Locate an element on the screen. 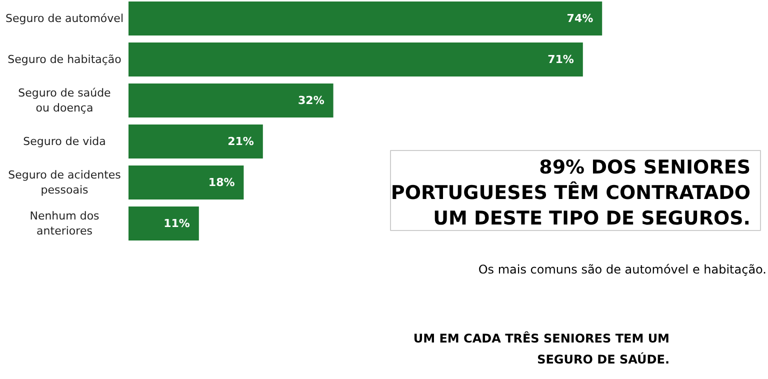  y-tick-label: Seguro de vida is located at coordinates (64, 141).